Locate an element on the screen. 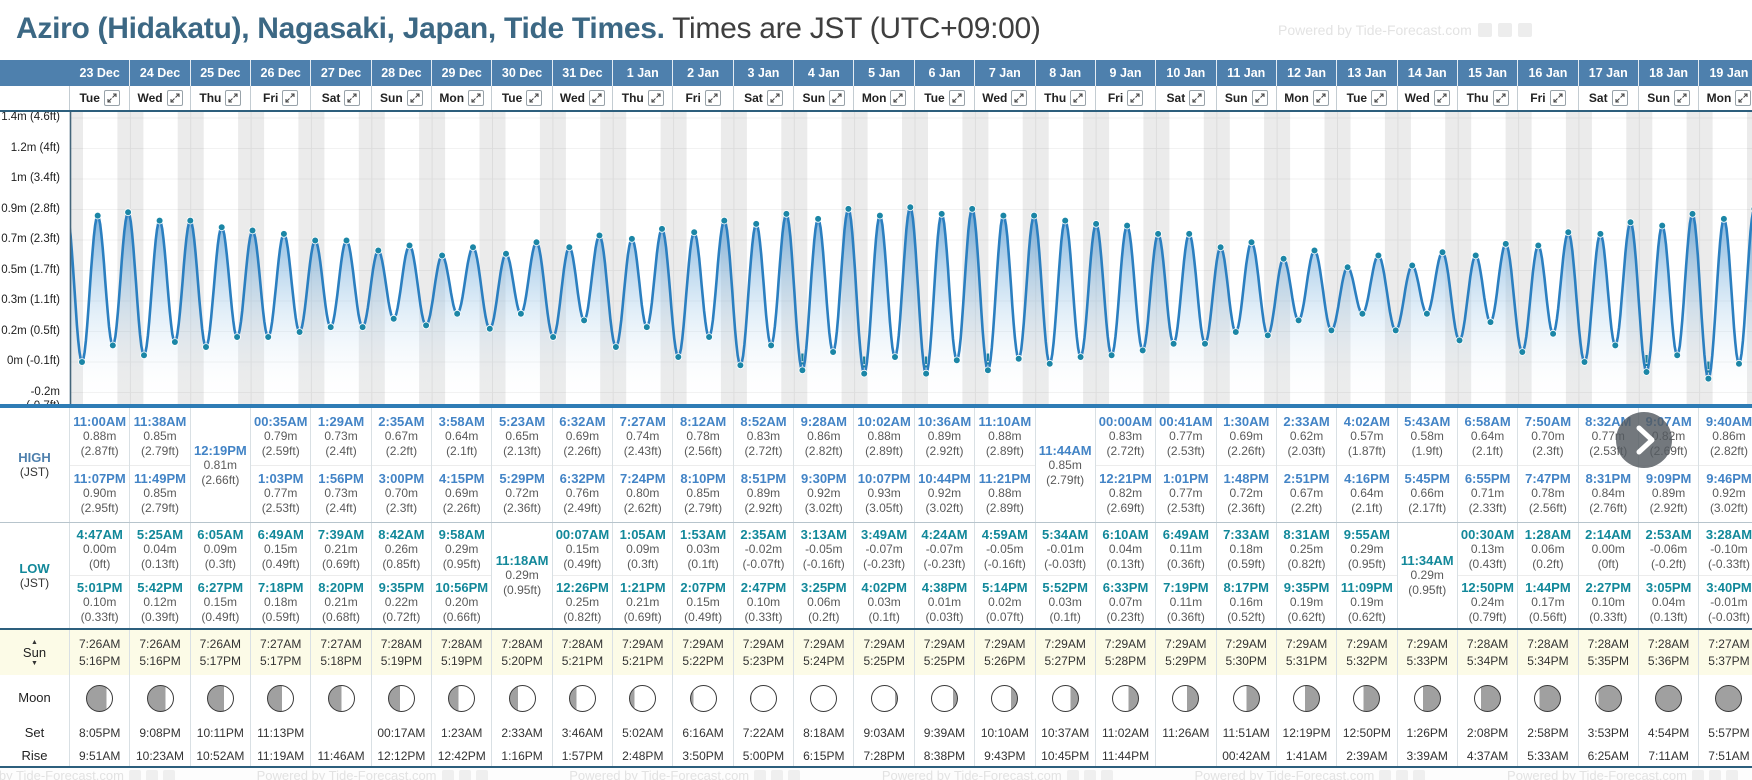 Image resolution: width=1752 pixels, height=780 pixels. tide-height-ft: (0.95ft) is located at coordinates (522, 590).